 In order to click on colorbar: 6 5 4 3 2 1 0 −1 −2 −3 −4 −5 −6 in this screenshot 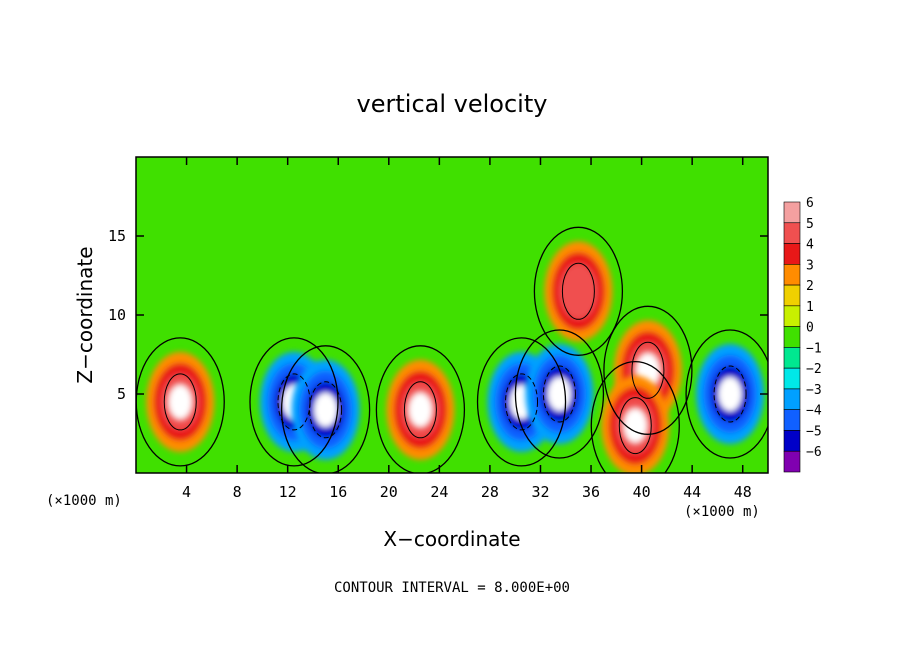, I will do `click(802, 334)`.